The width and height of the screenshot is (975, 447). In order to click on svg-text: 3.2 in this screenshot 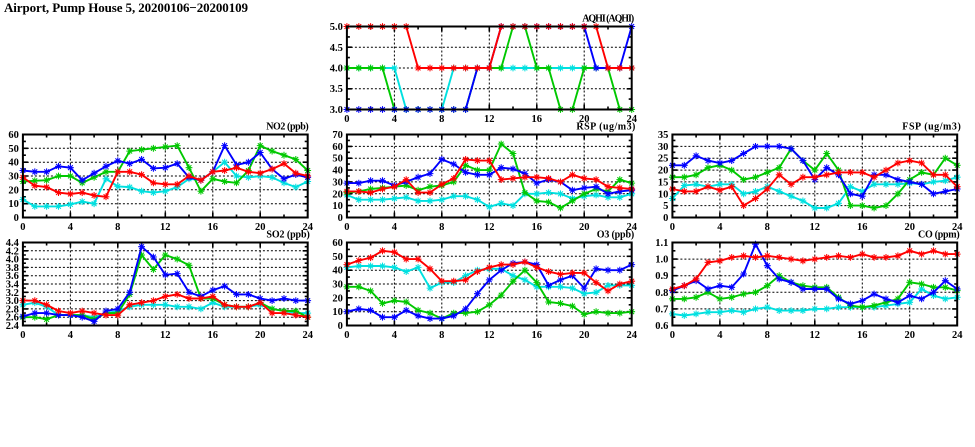, I will do `click(12, 293)`.